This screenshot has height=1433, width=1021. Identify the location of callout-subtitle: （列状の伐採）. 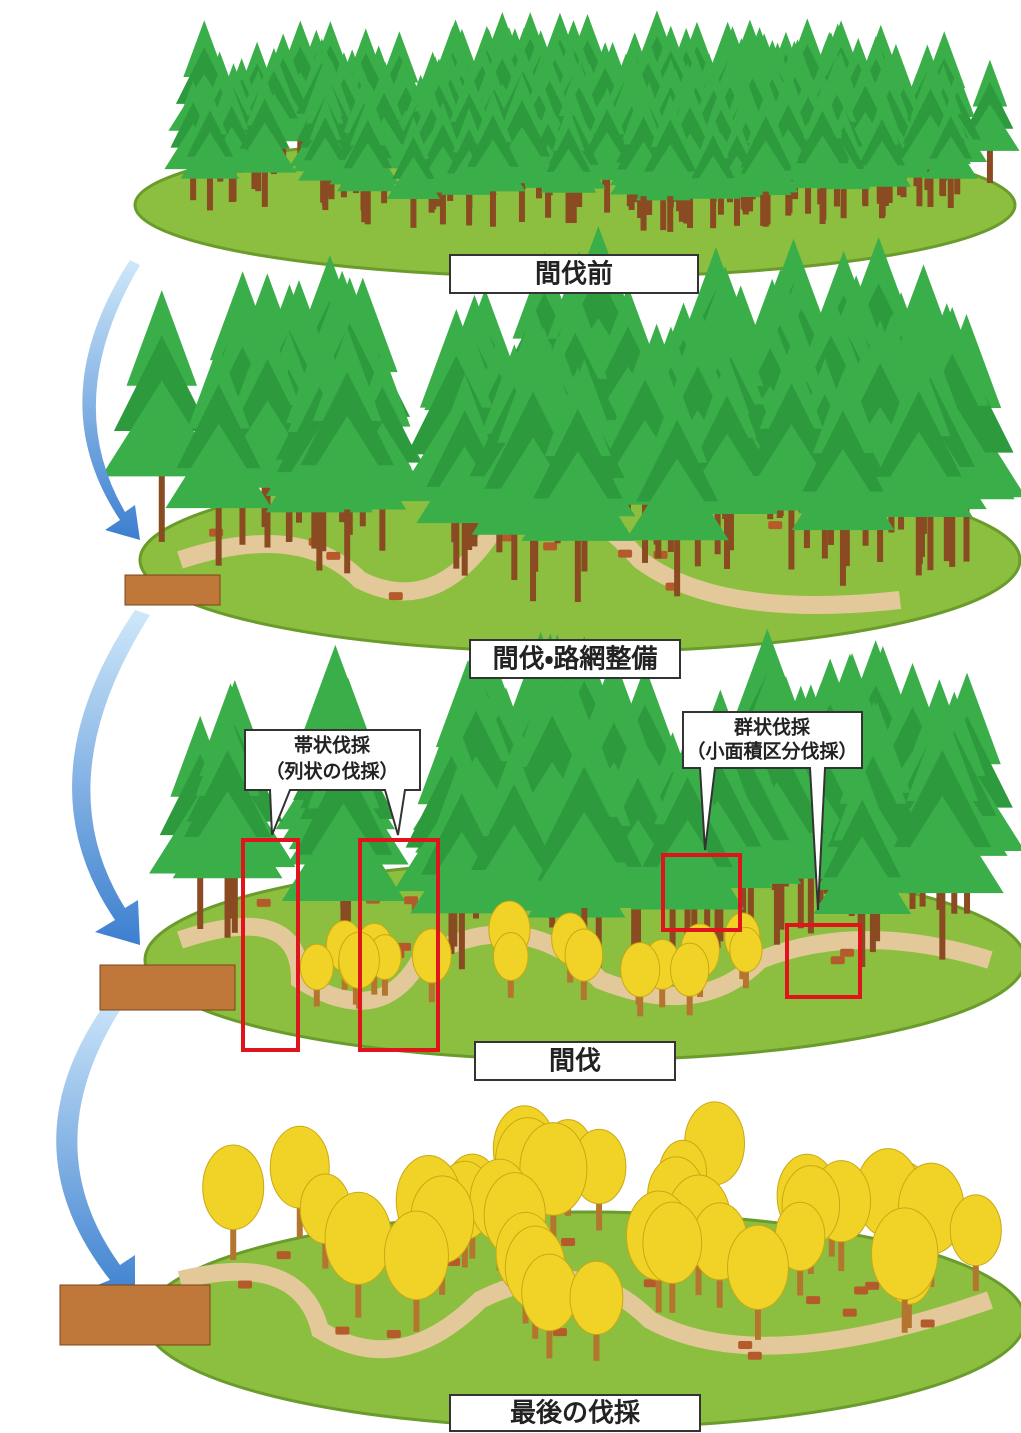
(331, 771).